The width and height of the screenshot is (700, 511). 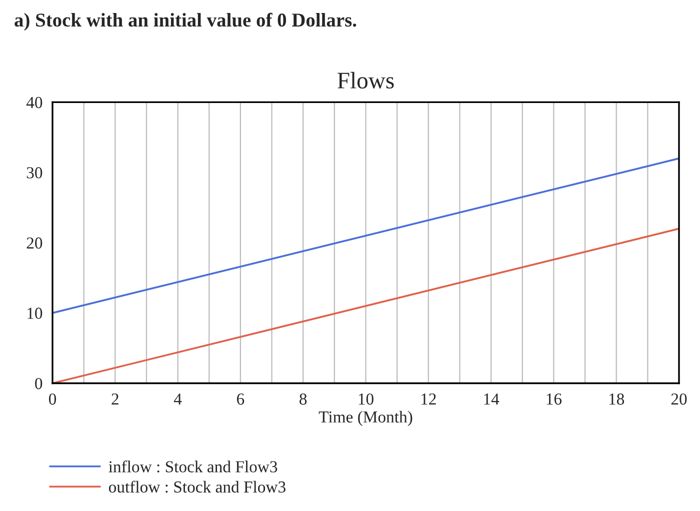 I want to click on legend-label: inflow : Stock and Flow3, so click(x=193, y=466).